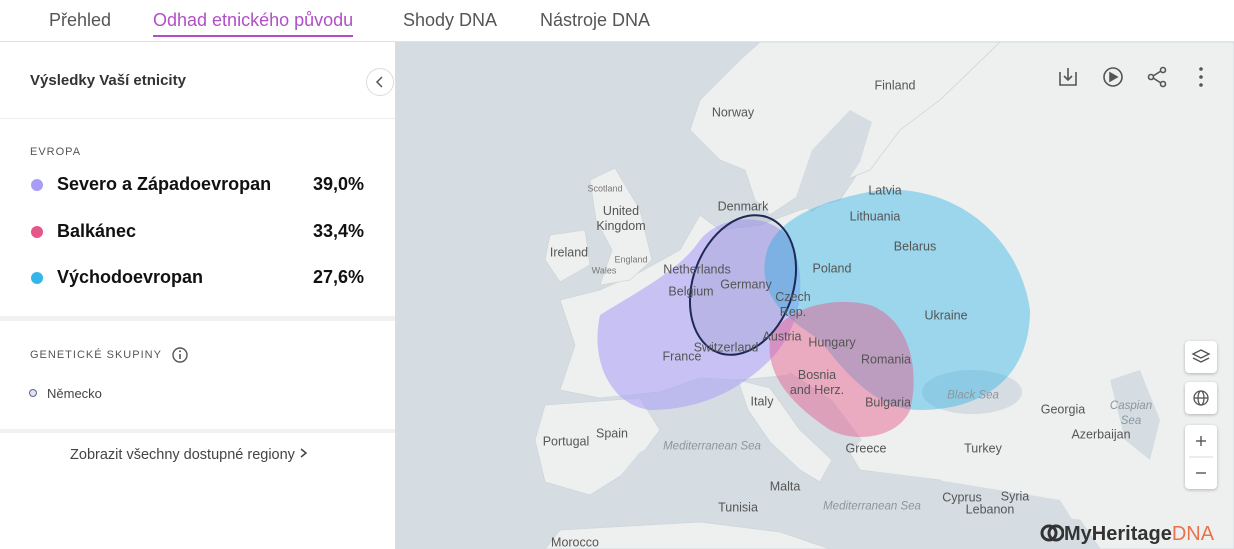 Image resolution: width=1234 pixels, height=549 pixels. What do you see at coordinates (338, 184) in the screenshot?
I see `ethnicity-percent: 39,0%` at bounding box center [338, 184].